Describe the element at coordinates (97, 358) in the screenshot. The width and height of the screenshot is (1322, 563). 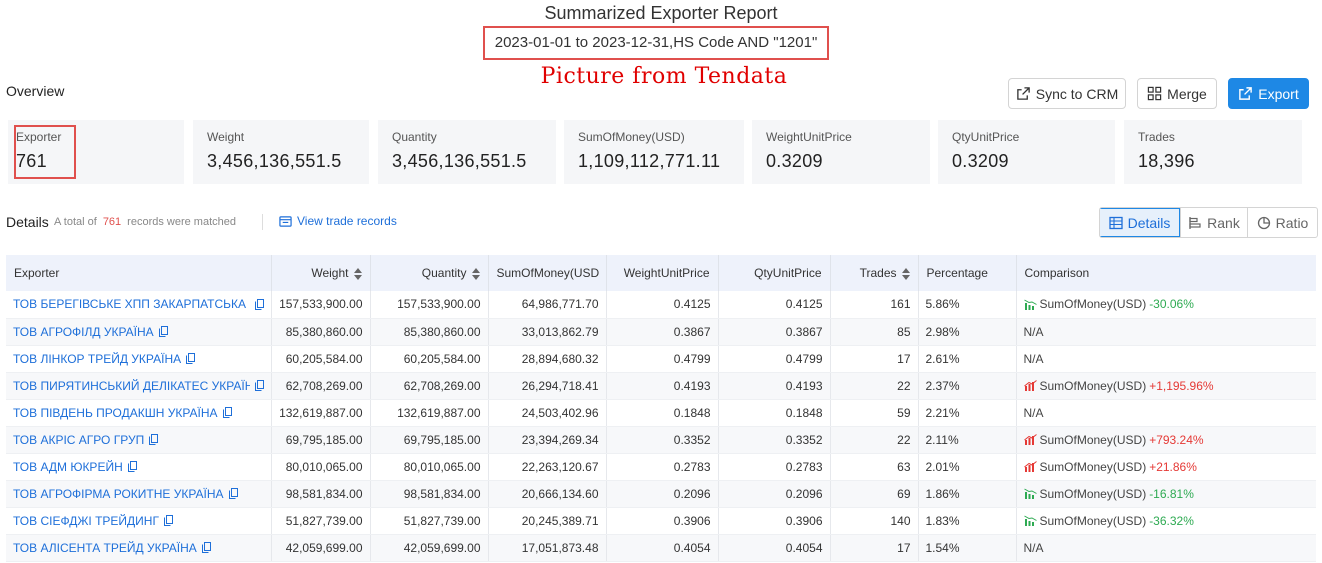
I see `exporter-name-link: ТОВ ЛІНКОР ТРЕЙД УКРАЇНА` at that location.